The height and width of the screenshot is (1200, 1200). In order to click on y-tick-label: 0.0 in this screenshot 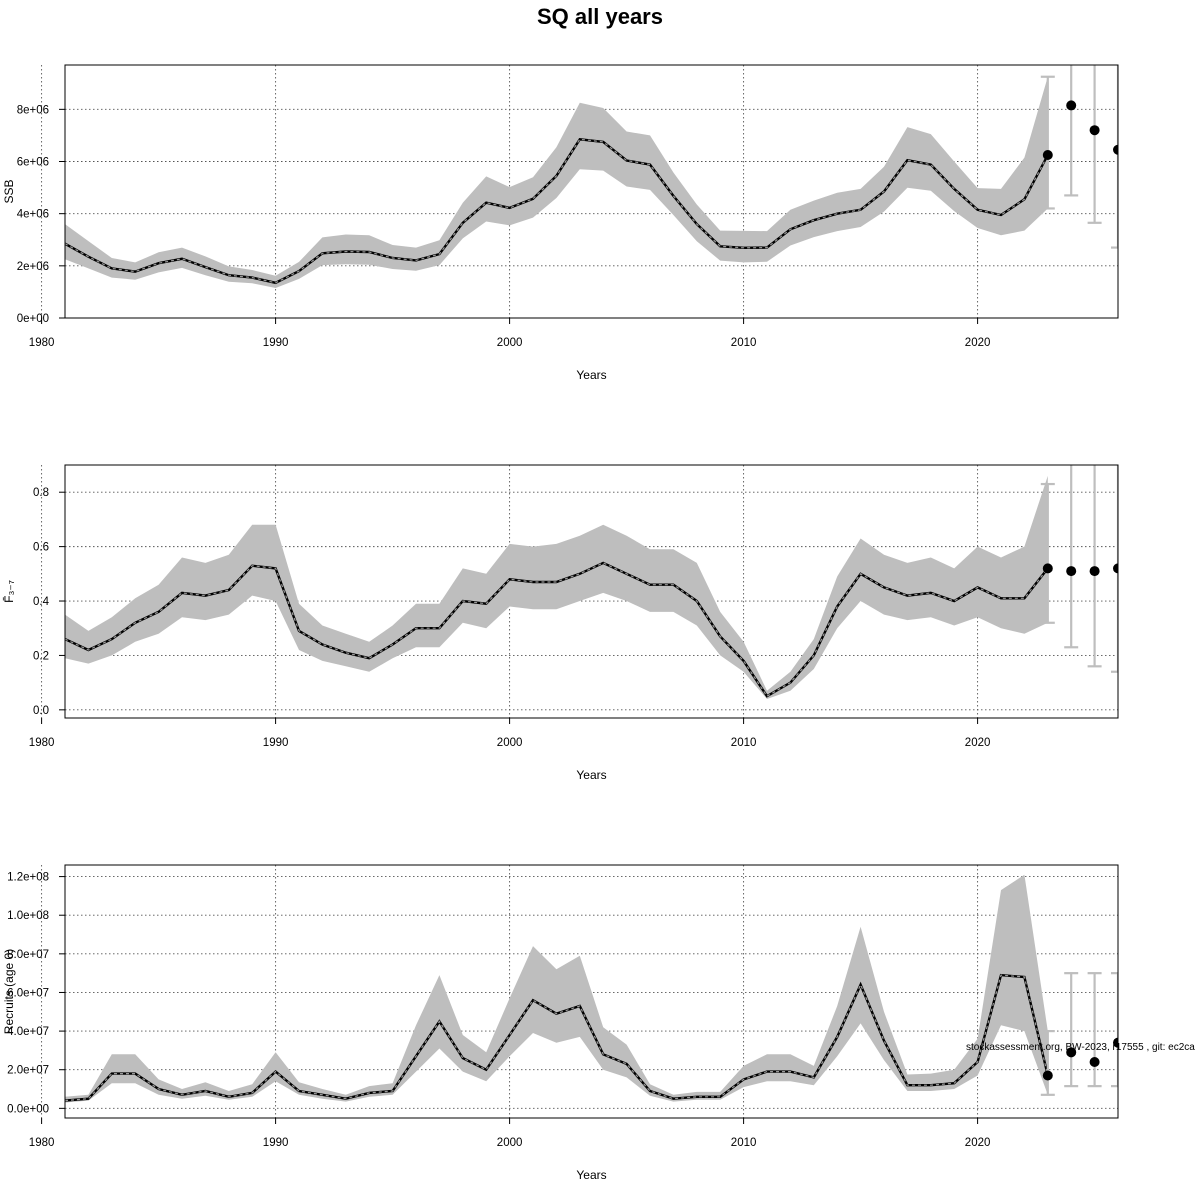, I will do `click(41, 711)`.